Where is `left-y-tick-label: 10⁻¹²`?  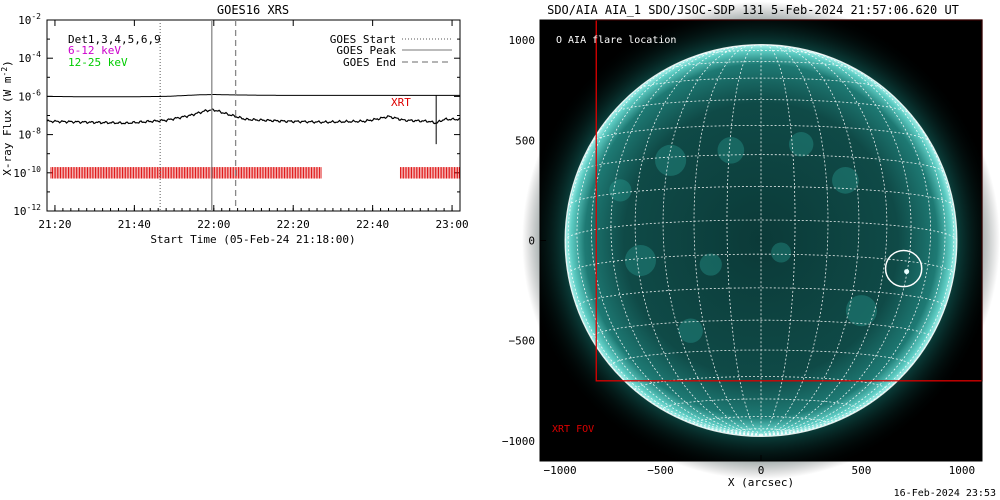 left-y-tick-label: 10⁻¹² is located at coordinates (27, 210).